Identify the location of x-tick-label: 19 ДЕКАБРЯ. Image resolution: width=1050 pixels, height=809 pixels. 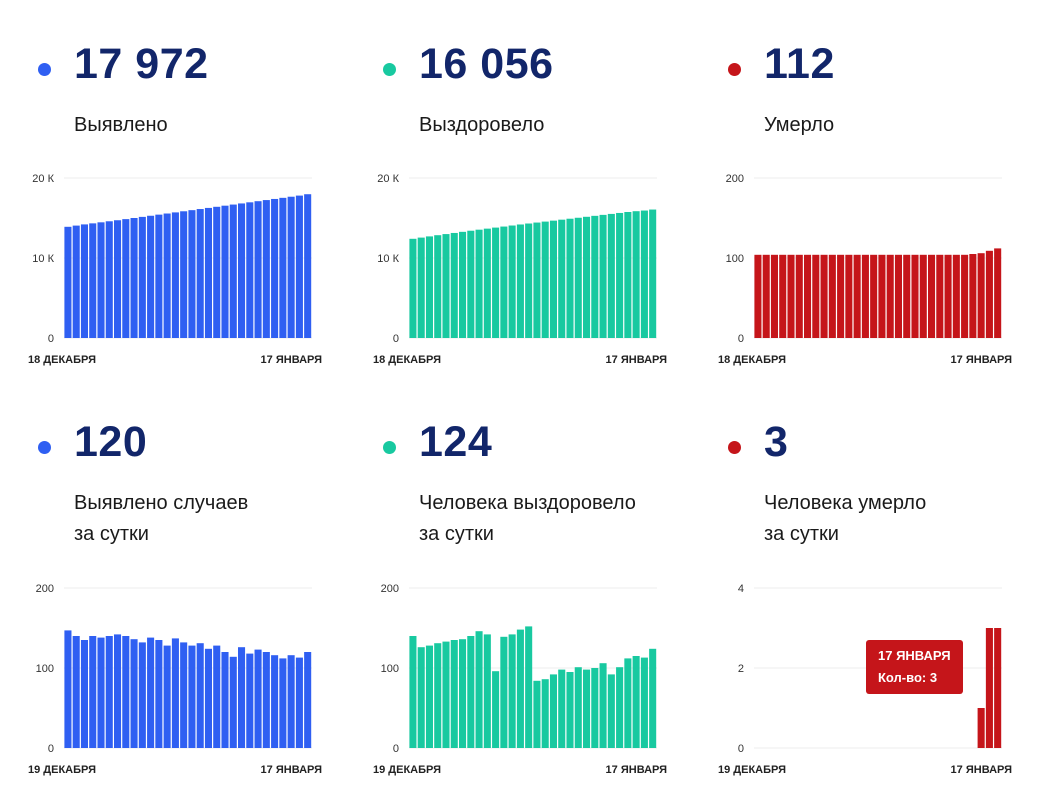
(407, 770).